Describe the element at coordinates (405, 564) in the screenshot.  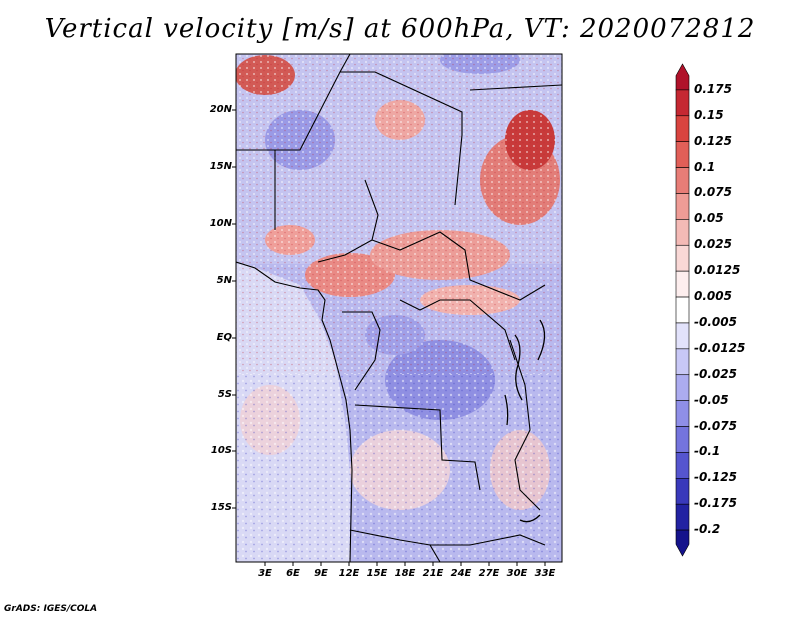
I see `lon-ticks` at that location.